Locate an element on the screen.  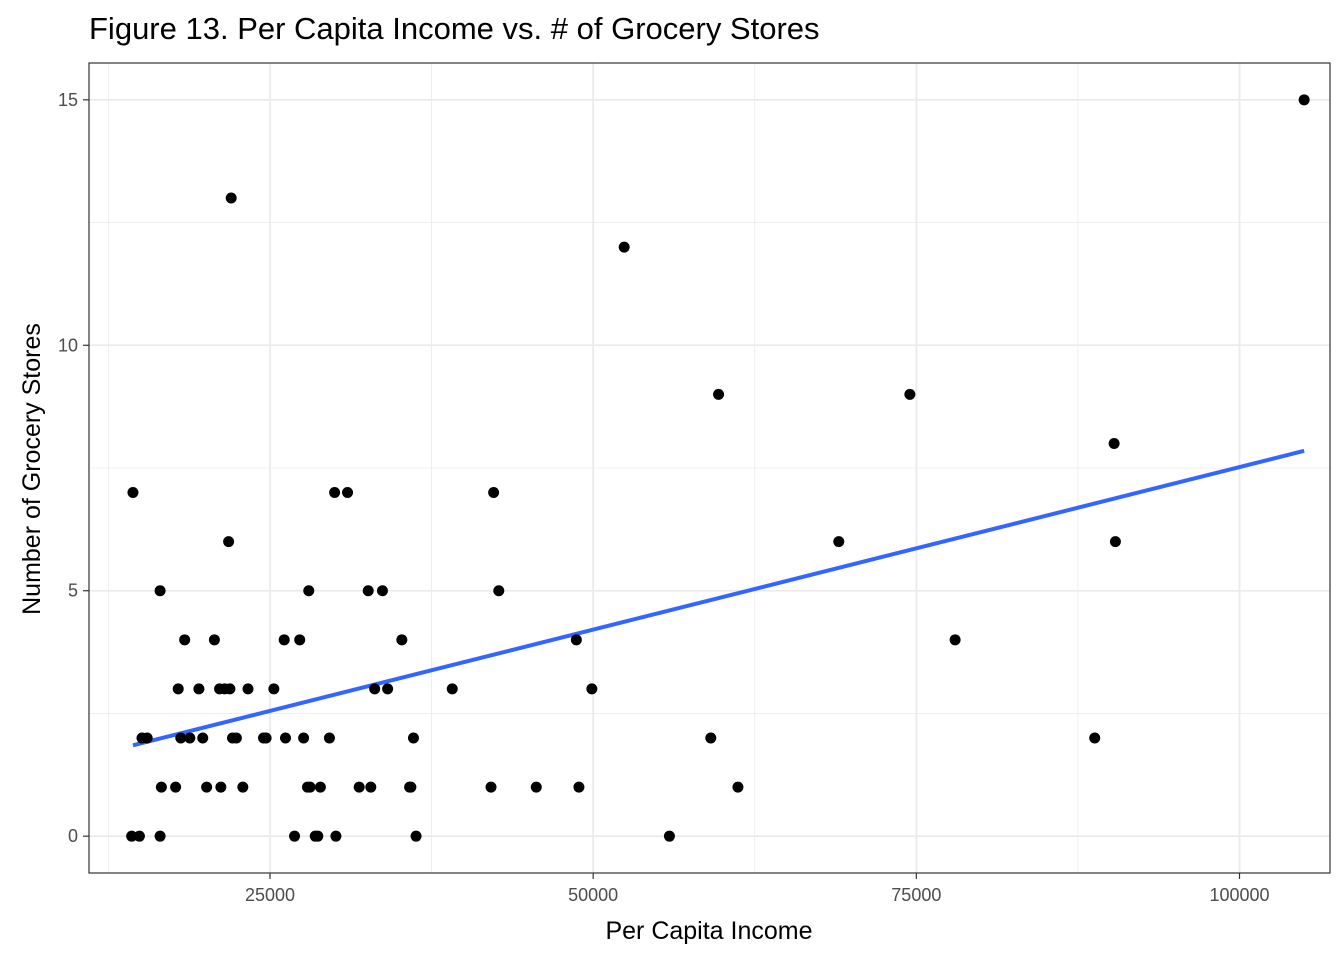
y-axis-ticks: 0 5 10 15 is located at coordinates (73, 468).